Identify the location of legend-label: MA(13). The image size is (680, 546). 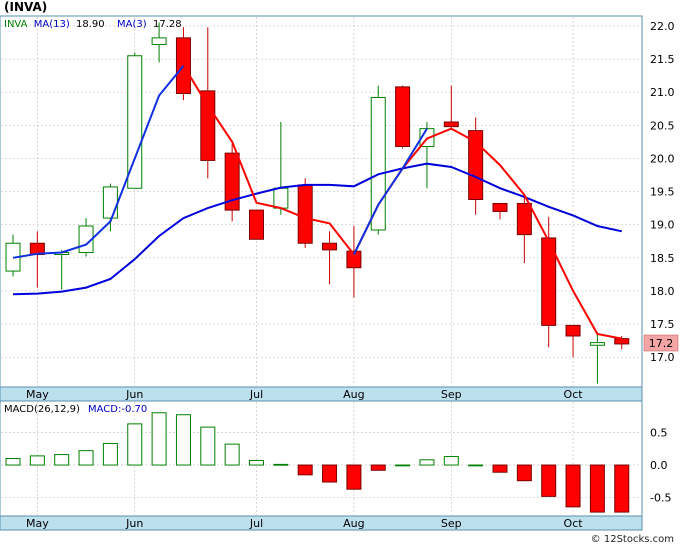
(52, 24).